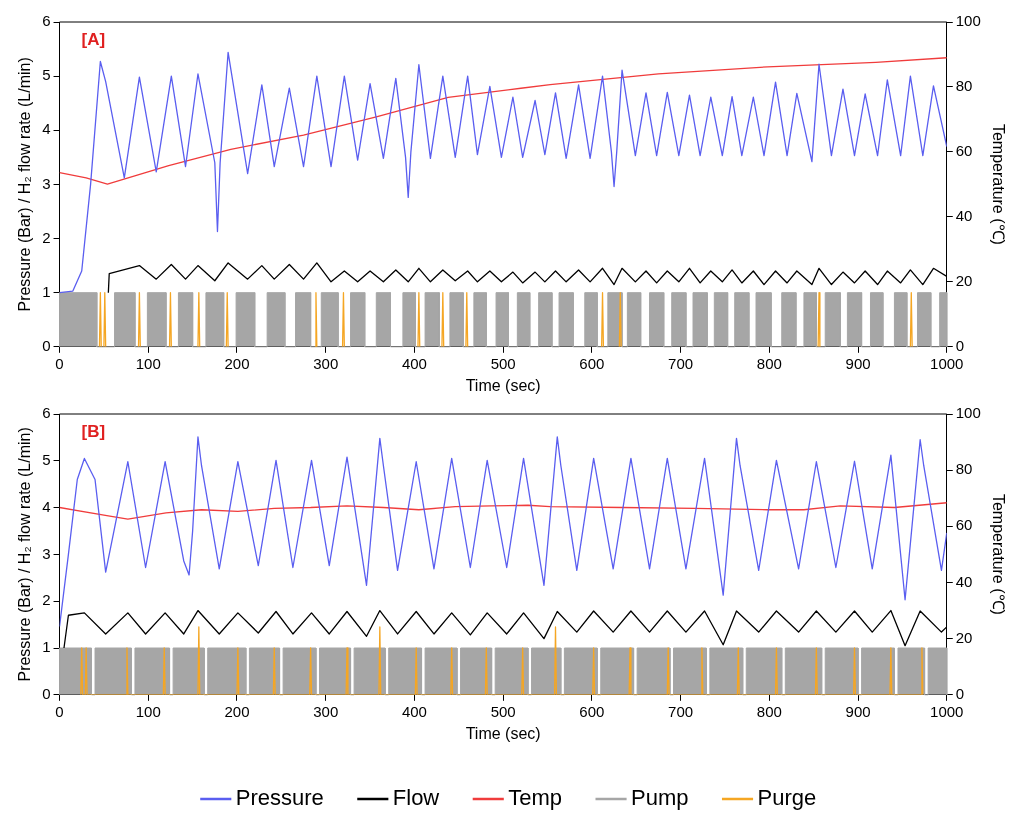 This screenshot has height=829, width=1025. What do you see at coordinates (93, 40) in the screenshot?
I see `annotation: [A]` at bounding box center [93, 40].